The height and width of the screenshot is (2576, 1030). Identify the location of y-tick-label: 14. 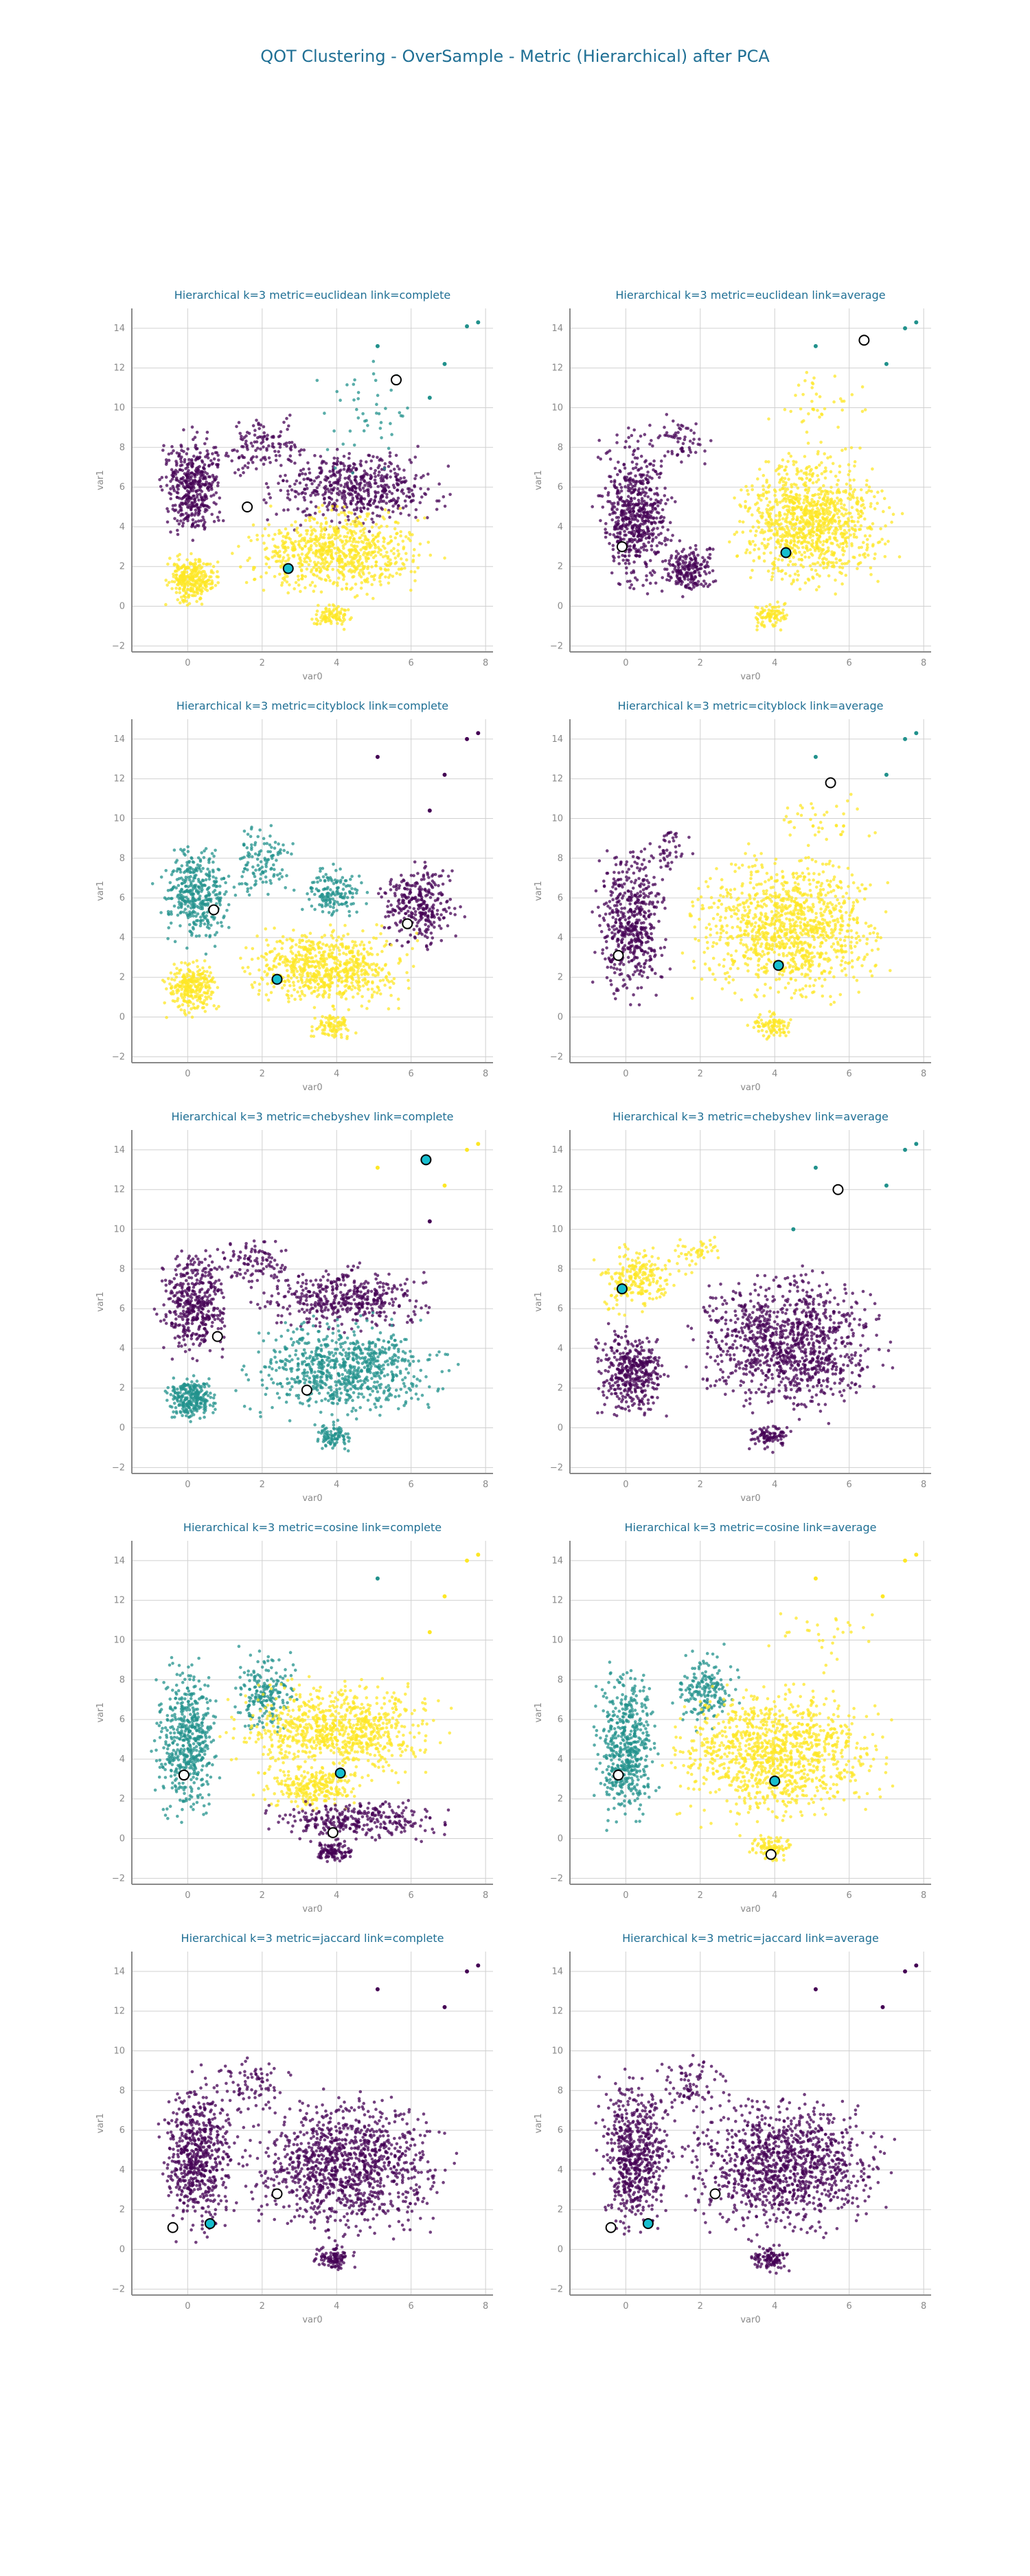
(119, 329).